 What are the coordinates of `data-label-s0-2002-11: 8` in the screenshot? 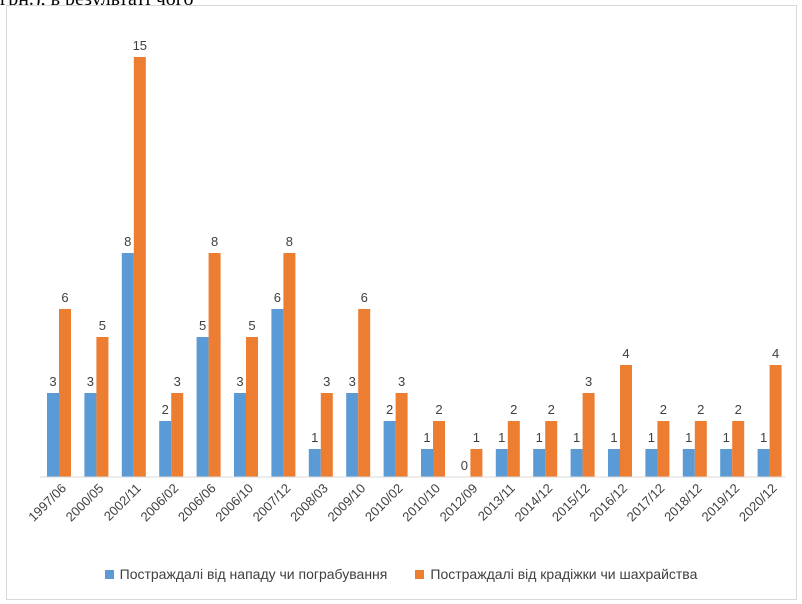 It's located at (127, 241).